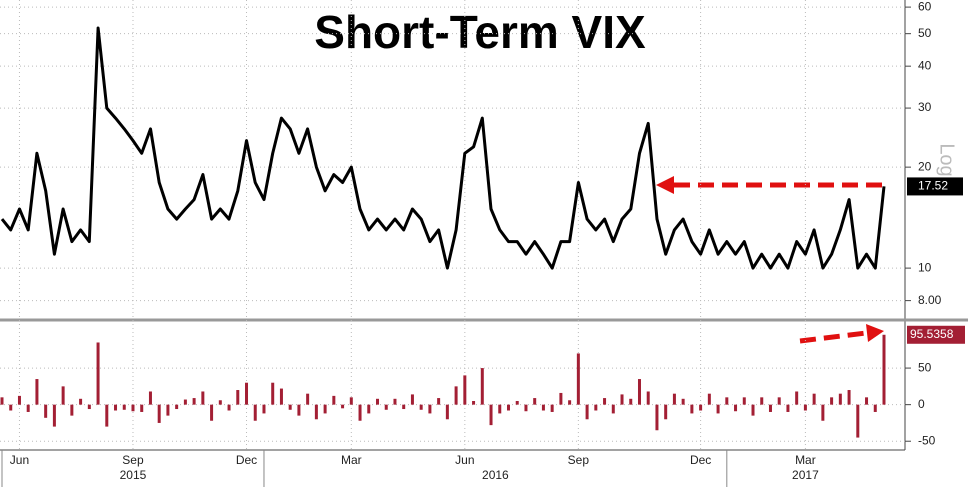 The width and height of the screenshot is (968, 487). What do you see at coordinates (770, 260) in the screenshot?
I see `annotation-arrows` at bounding box center [770, 260].